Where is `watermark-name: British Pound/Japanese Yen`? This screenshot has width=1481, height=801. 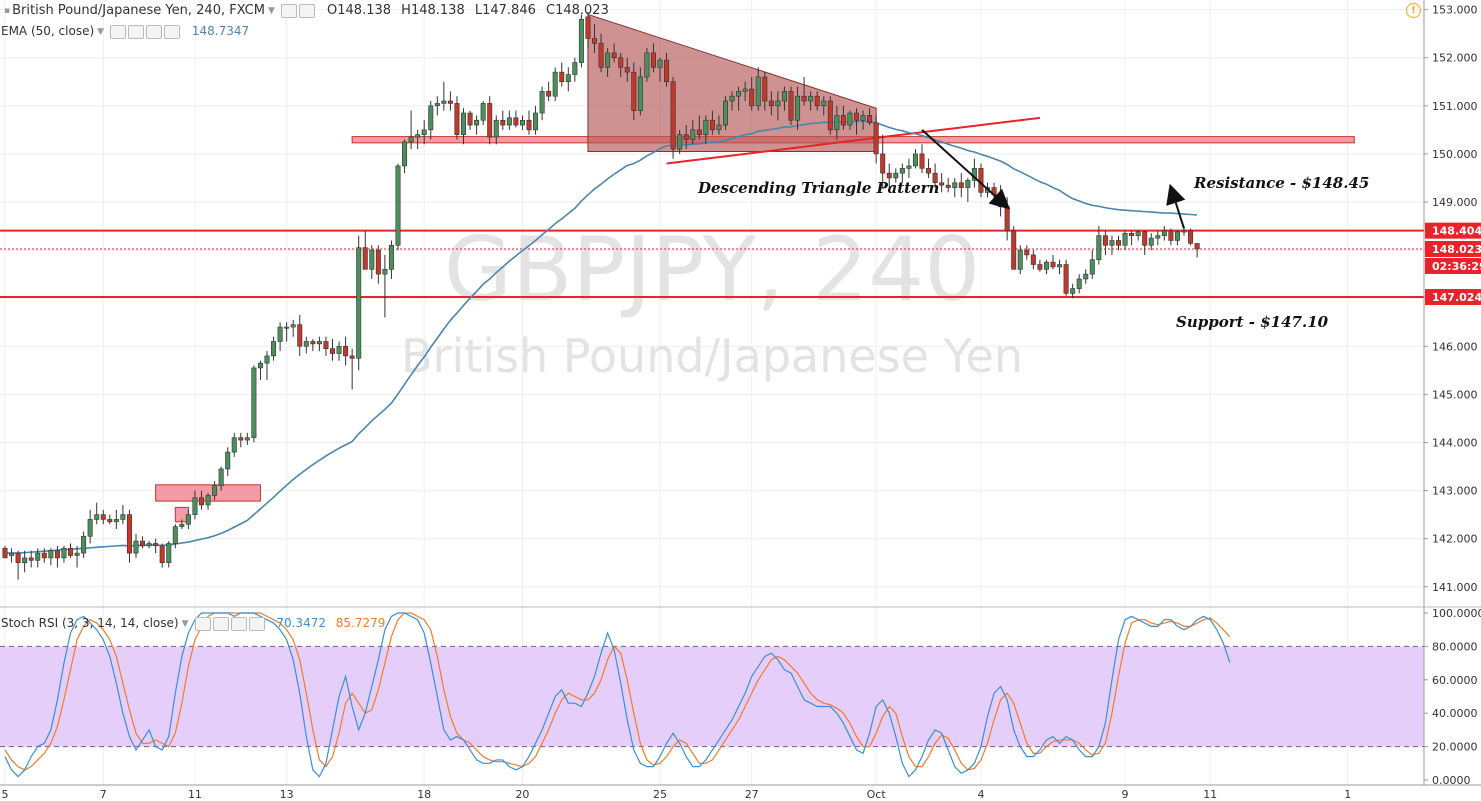 watermark-name: British Pound/Japanese Yen is located at coordinates (712, 356).